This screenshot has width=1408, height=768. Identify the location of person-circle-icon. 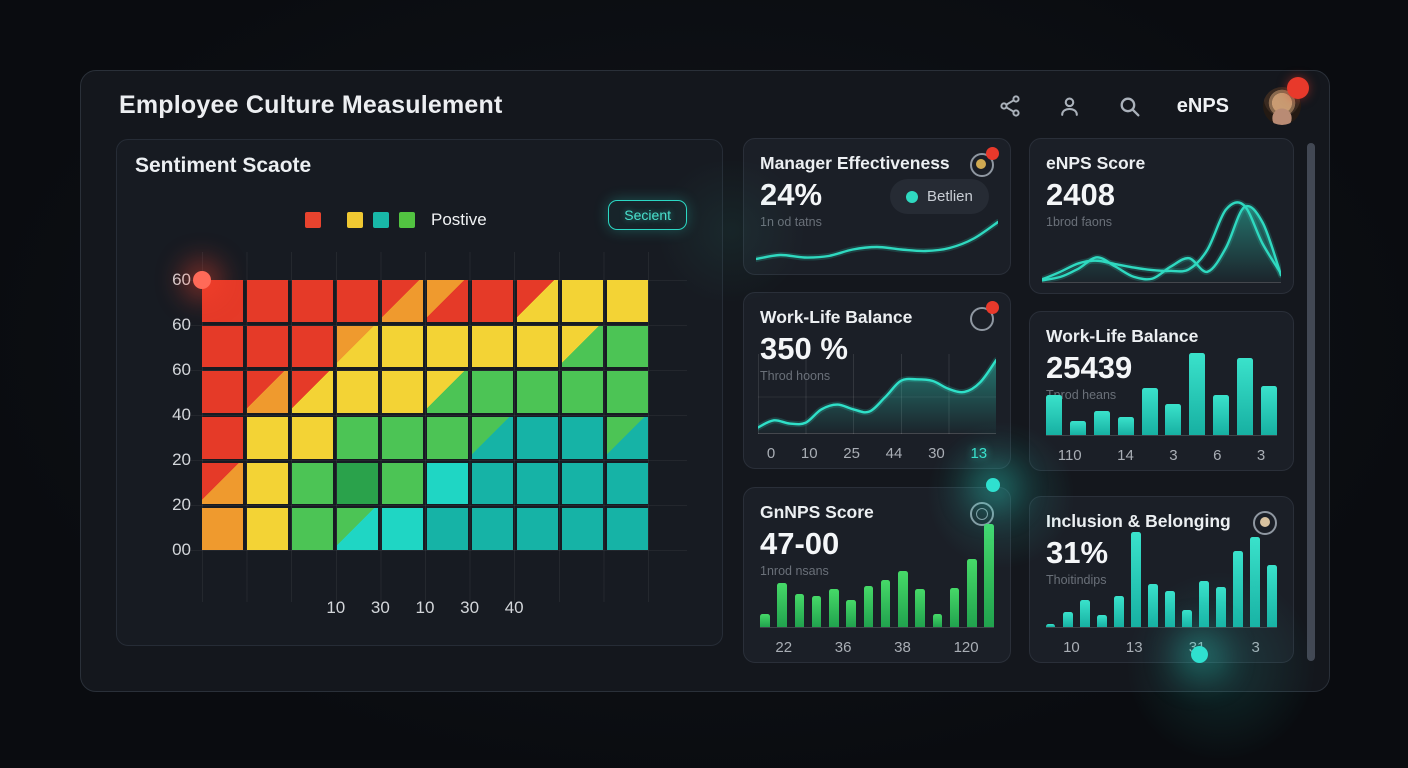
(1265, 523).